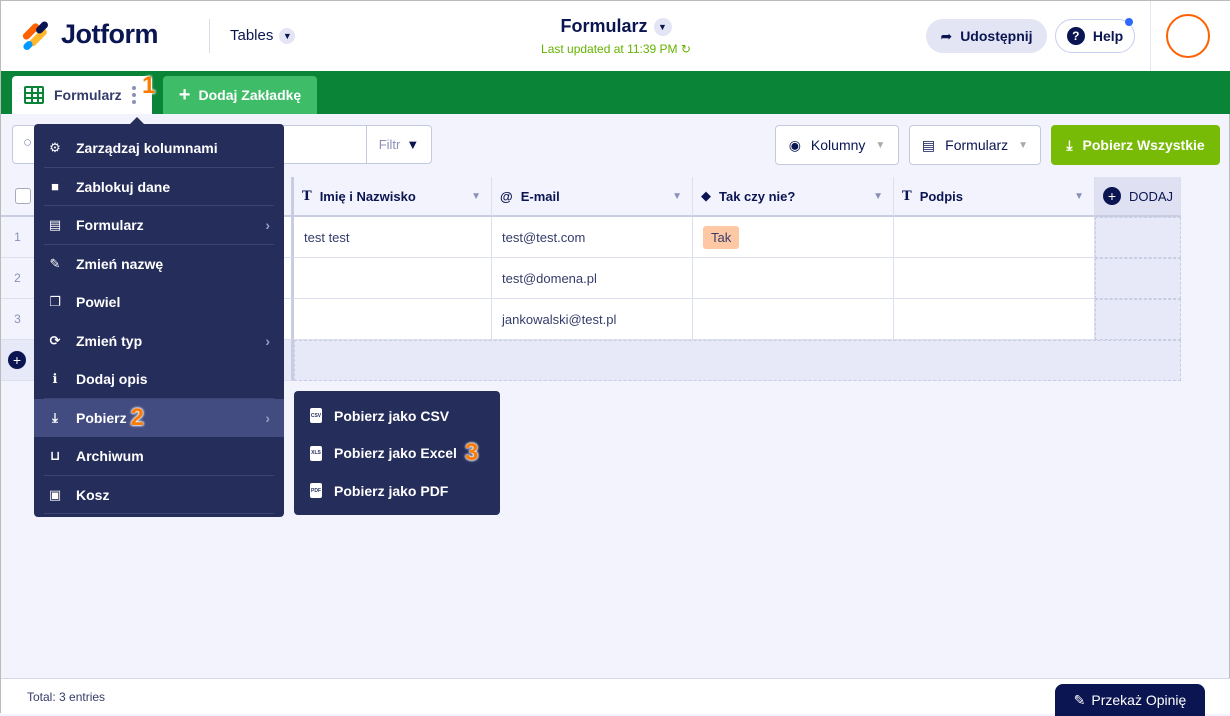 The height and width of the screenshot is (716, 1230). I want to click on menu-item-archive: ⊔ Archiwum, so click(159, 456).